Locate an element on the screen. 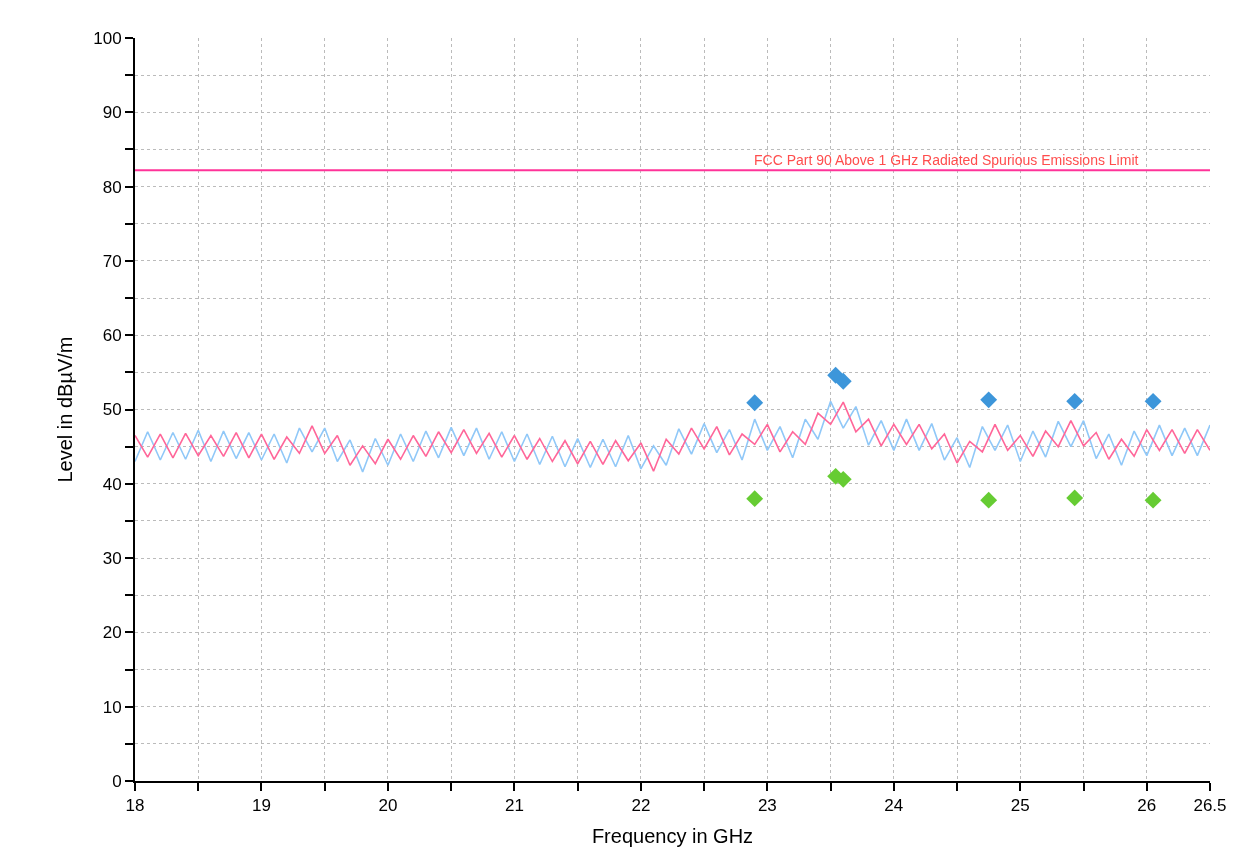 The height and width of the screenshot is (863, 1246). y-tick-label: 90 is located at coordinates (112, 113).